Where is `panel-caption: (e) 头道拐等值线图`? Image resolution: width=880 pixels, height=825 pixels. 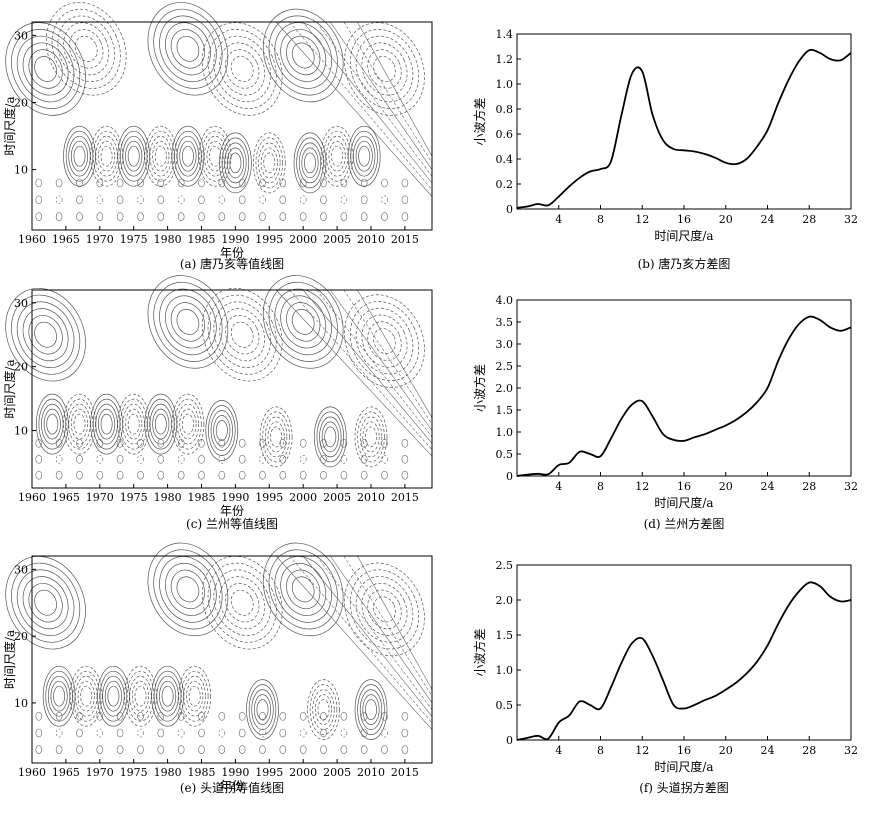 panel-caption: (e) 头道拐等值线图 is located at coordinates (232, 787).